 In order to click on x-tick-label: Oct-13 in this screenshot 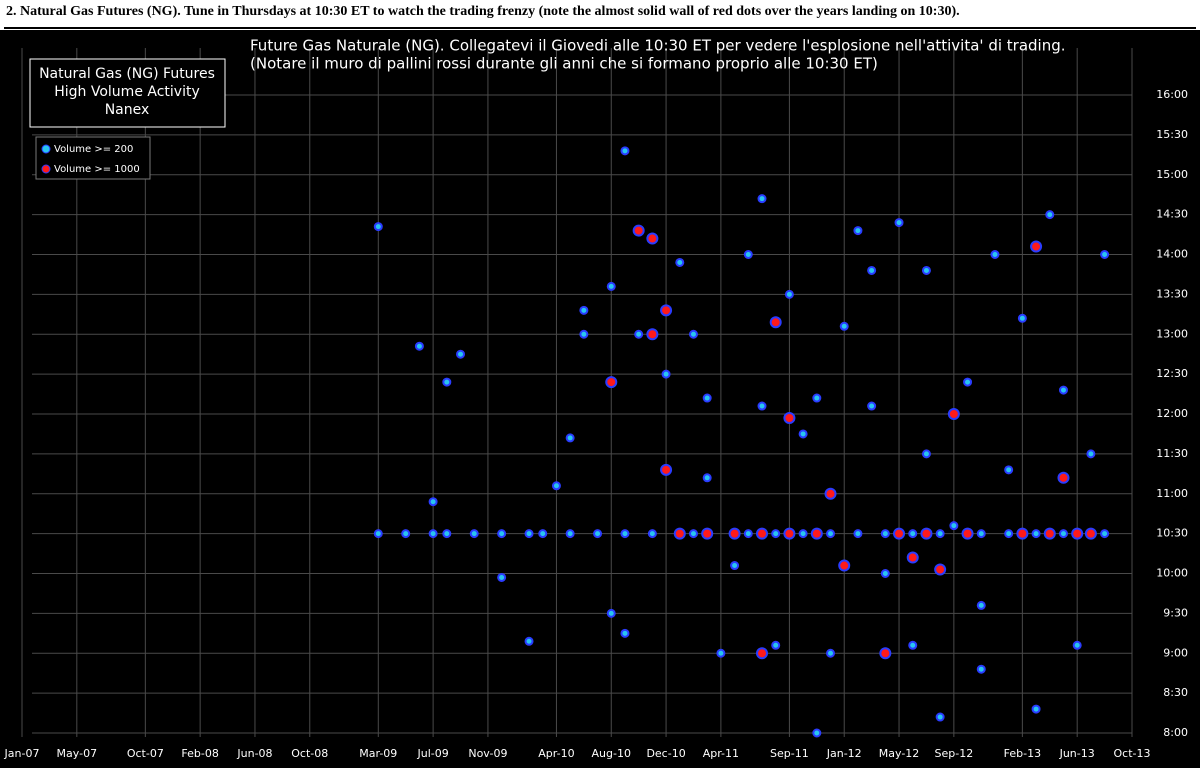, I will do `click(1132, 753)`.